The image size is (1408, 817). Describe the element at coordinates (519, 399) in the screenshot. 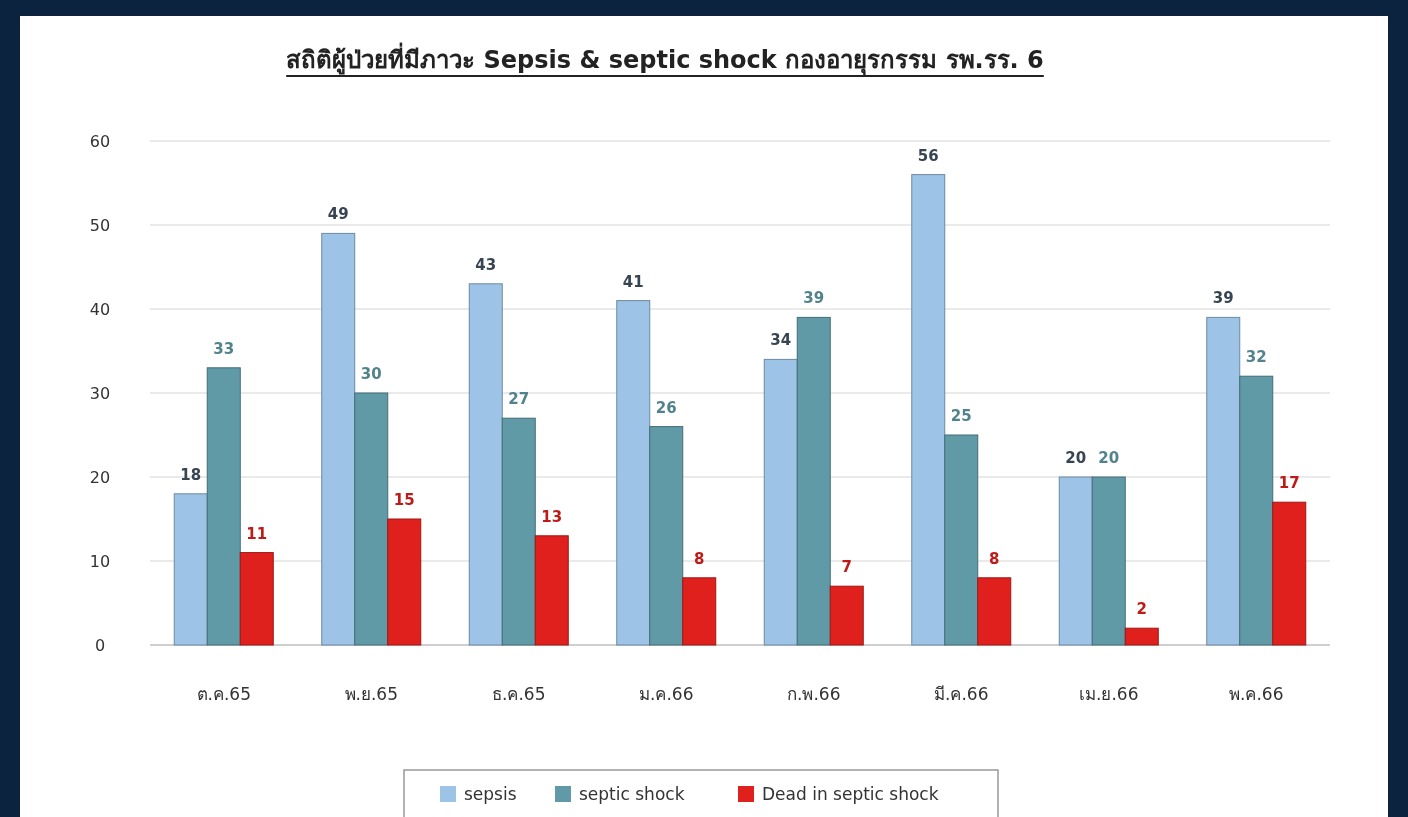

I see `data-label: 27` at that location.